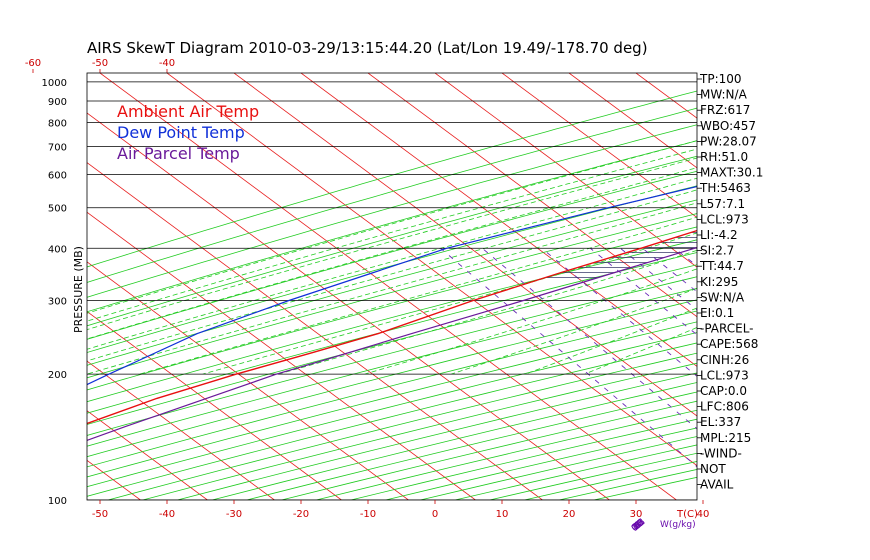  What do you see at coordinates (721, 453) in the screenshot?
I see `index-value: -WIND-` at bounding box center [721, 453].